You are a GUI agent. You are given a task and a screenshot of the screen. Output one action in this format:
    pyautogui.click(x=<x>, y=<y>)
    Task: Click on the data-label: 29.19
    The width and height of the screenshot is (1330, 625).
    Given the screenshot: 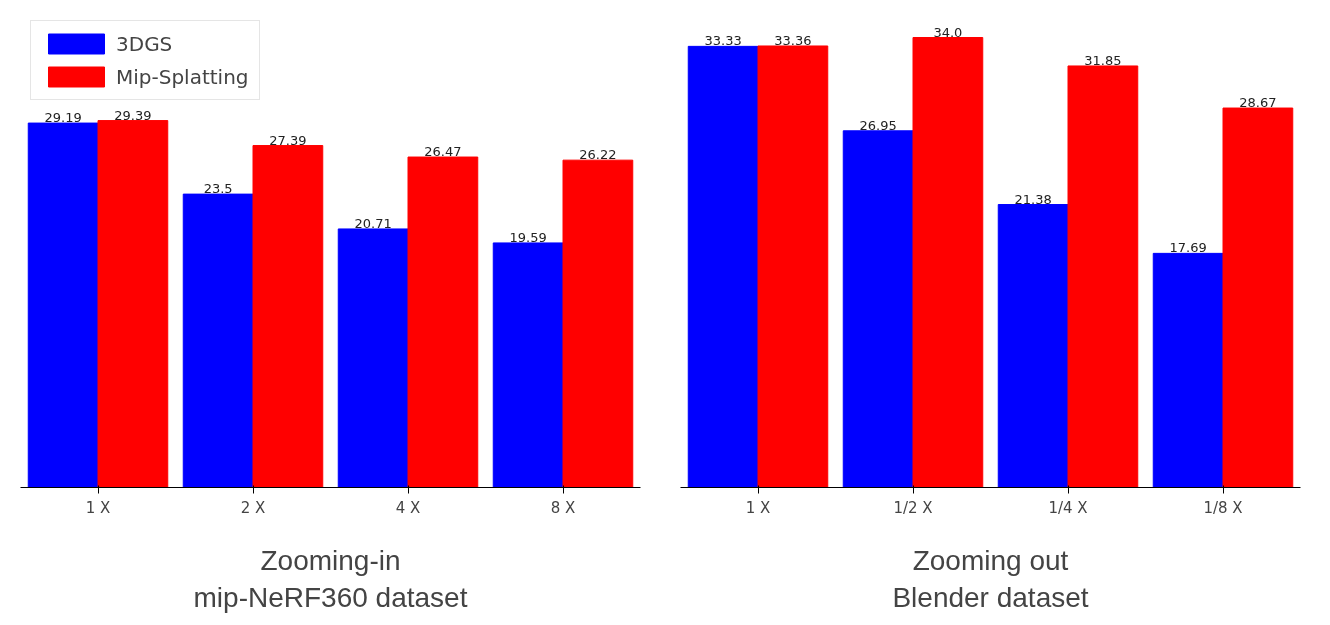 What is the action you would take?
    pyautogui.click(x=63, y=118)
    